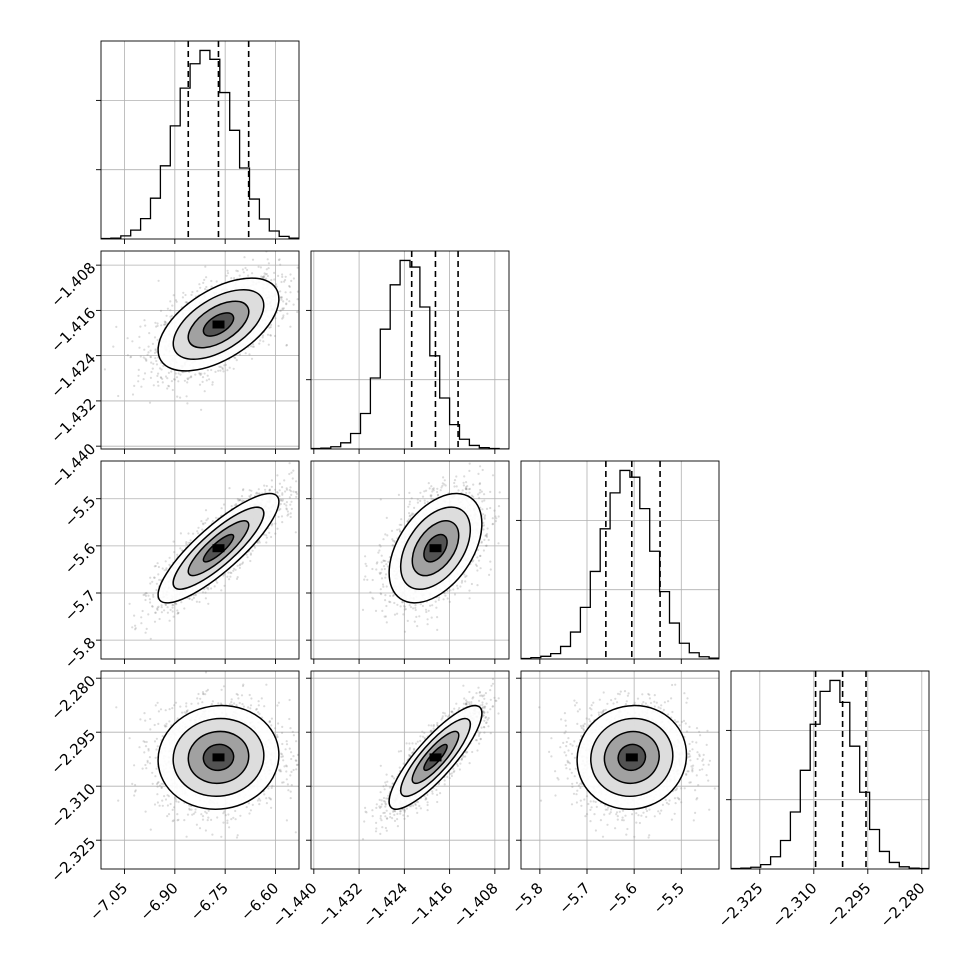  What do you see at coordinates (73, 330) in the screenshot?
I see `y-tick-label: −1.416` at bounding box center [73, 330].